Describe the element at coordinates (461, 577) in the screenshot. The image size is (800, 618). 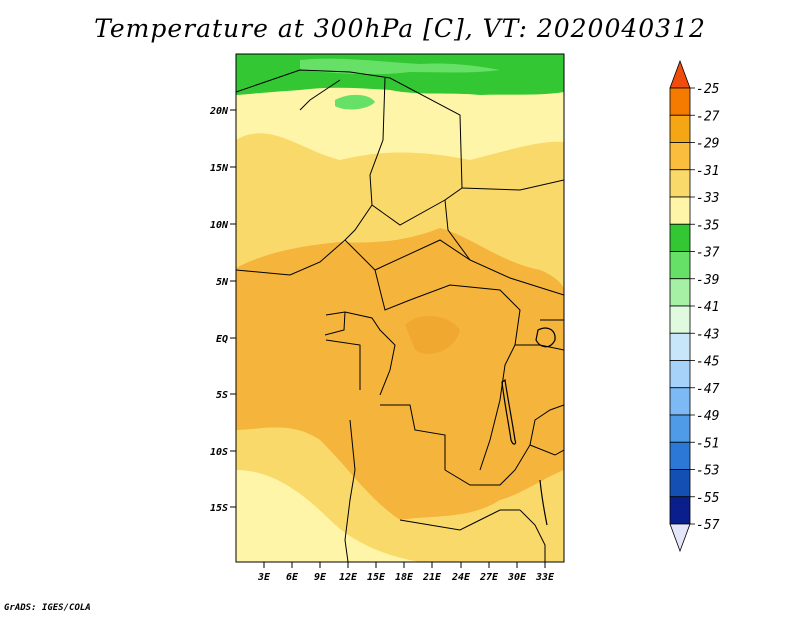
I see `lon-label: 24E` at that location.